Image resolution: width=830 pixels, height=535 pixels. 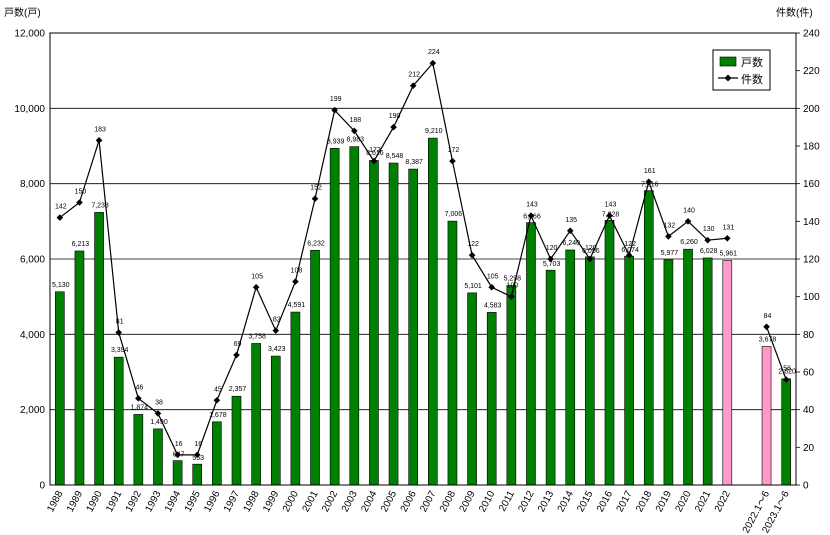 I want to click on bar-data-label: 1,874, so click(x=140, y=407).